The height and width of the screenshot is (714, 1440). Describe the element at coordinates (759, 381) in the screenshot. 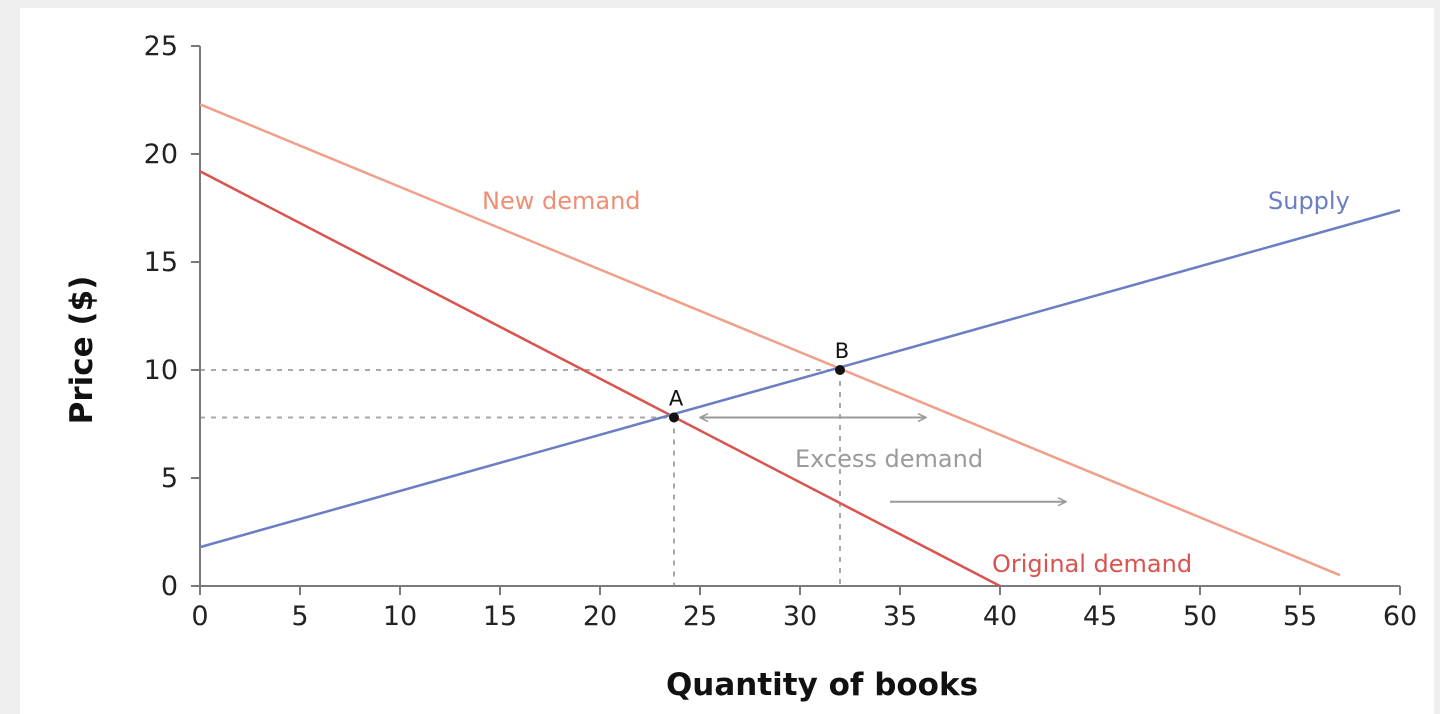

I see `points: AB` at that location.